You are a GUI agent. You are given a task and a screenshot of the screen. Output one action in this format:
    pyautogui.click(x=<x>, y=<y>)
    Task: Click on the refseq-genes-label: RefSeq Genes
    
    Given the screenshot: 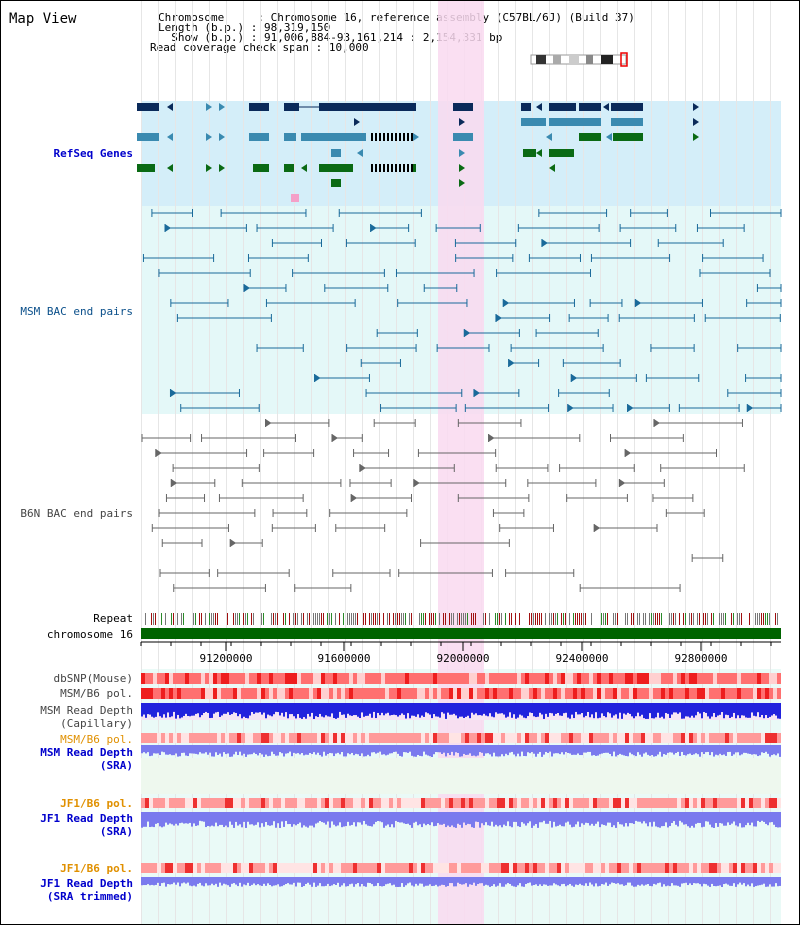 What is the action you would take?
    pyautogui.click(x=93, y=153)
    